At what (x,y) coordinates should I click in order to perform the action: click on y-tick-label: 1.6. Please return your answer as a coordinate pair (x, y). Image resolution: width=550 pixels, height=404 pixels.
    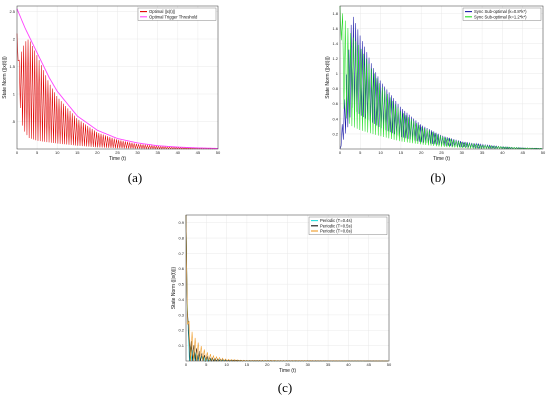
    Looking at the image, I should click on (335, 28).